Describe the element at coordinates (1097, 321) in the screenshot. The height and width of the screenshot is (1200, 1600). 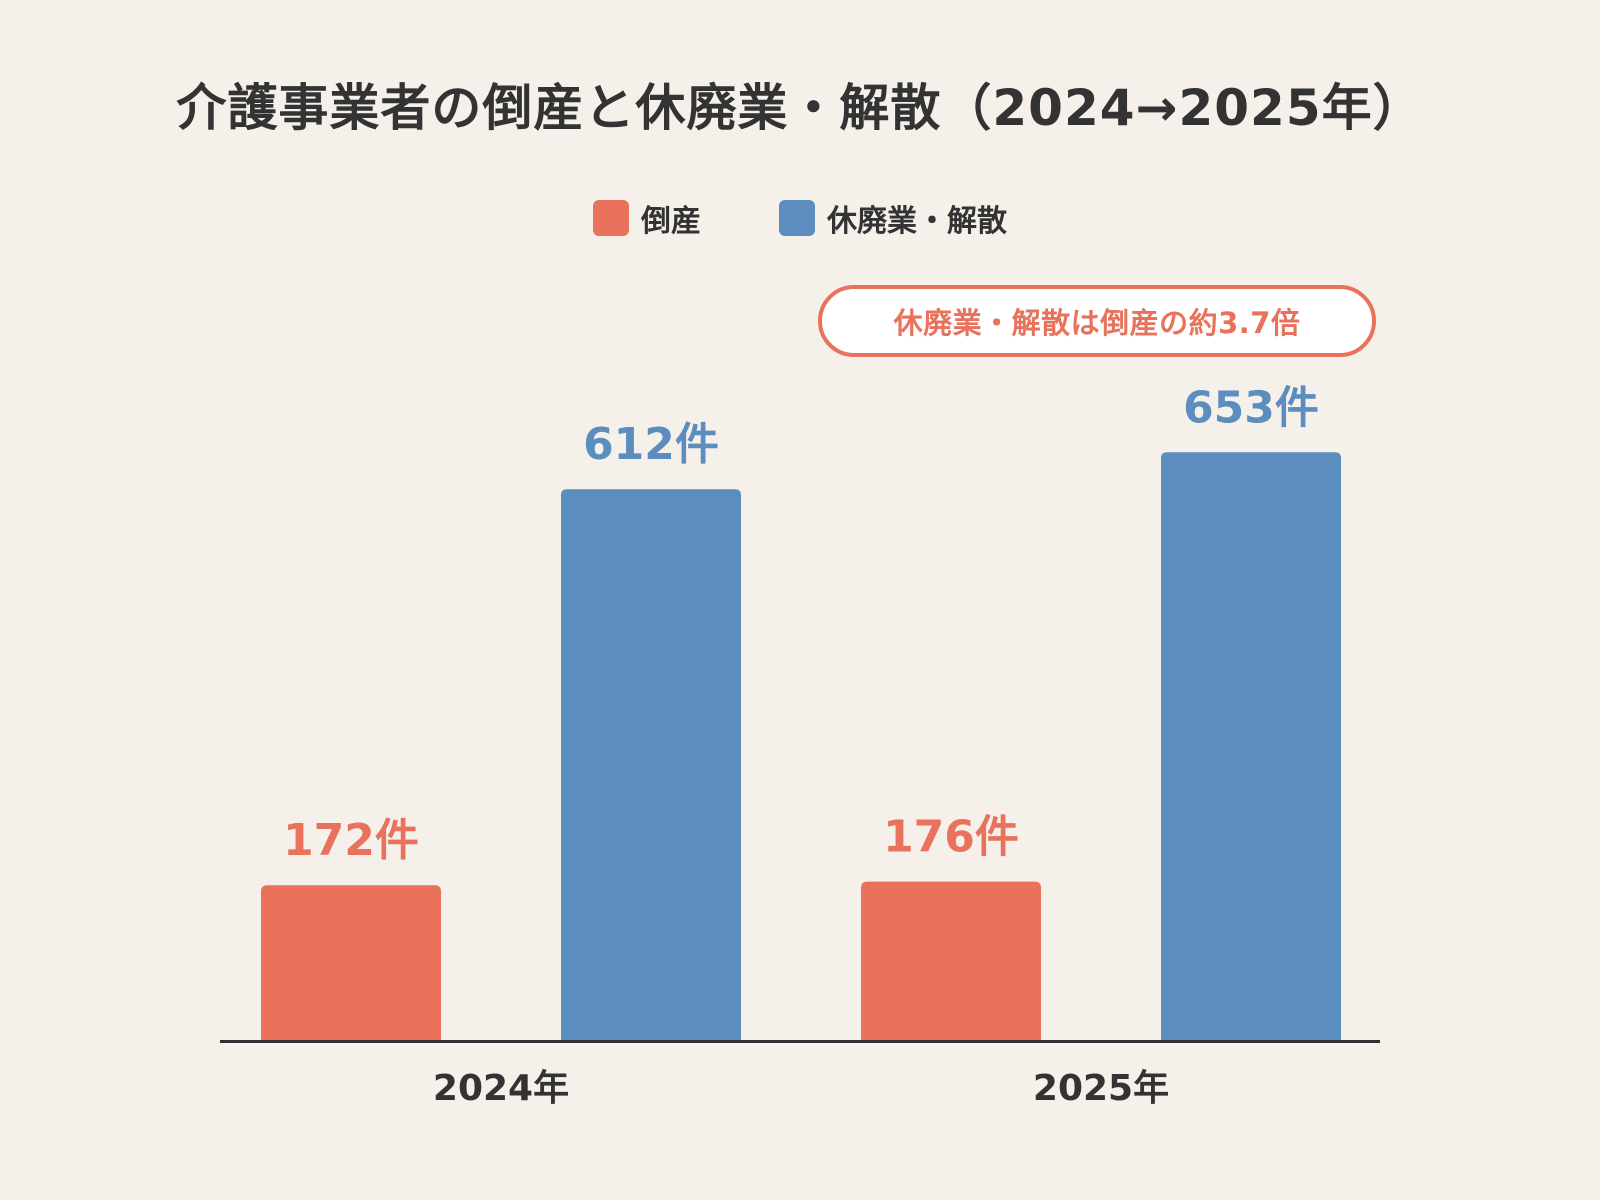
I see `annotation-callout: 休廃業・解散は倒産の約3.7倍` at that location.